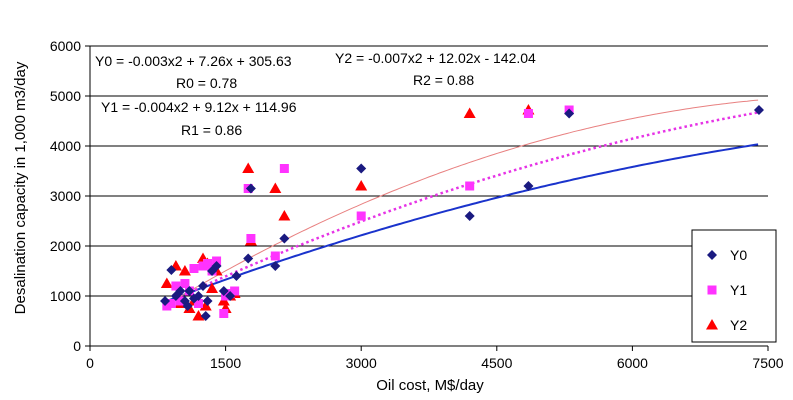  What do you see at coordinates (738, 290) in the screenshot?
I see `legend-label-y1: Y1` at bounding box center [738, 290].